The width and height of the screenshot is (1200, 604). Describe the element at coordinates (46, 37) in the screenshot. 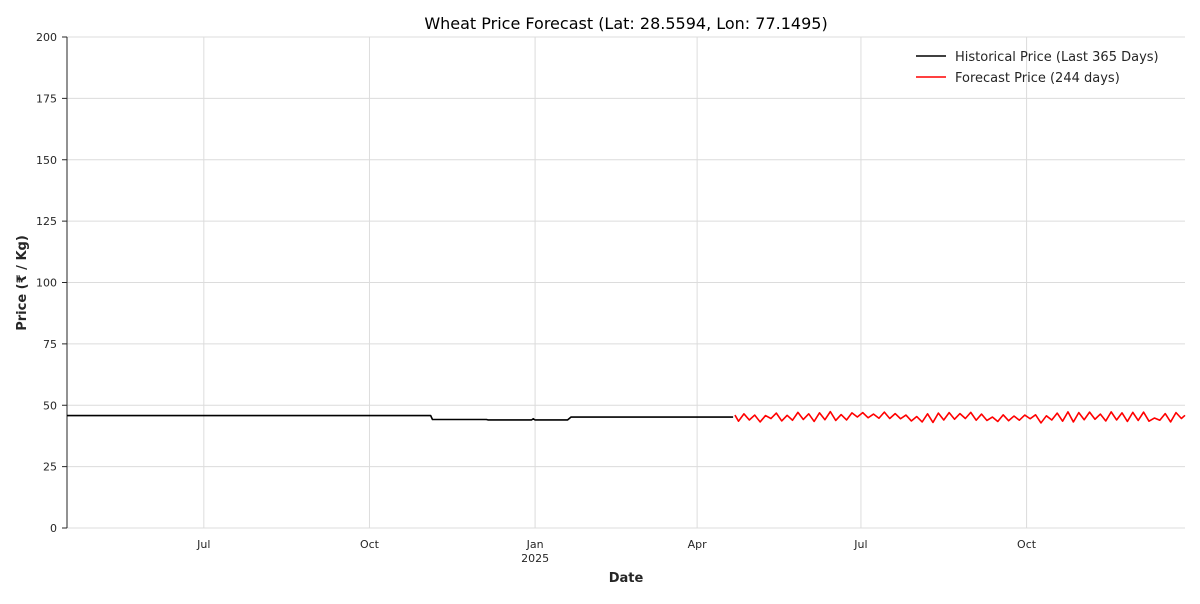

I see `y-tick-label: 200` at that location.